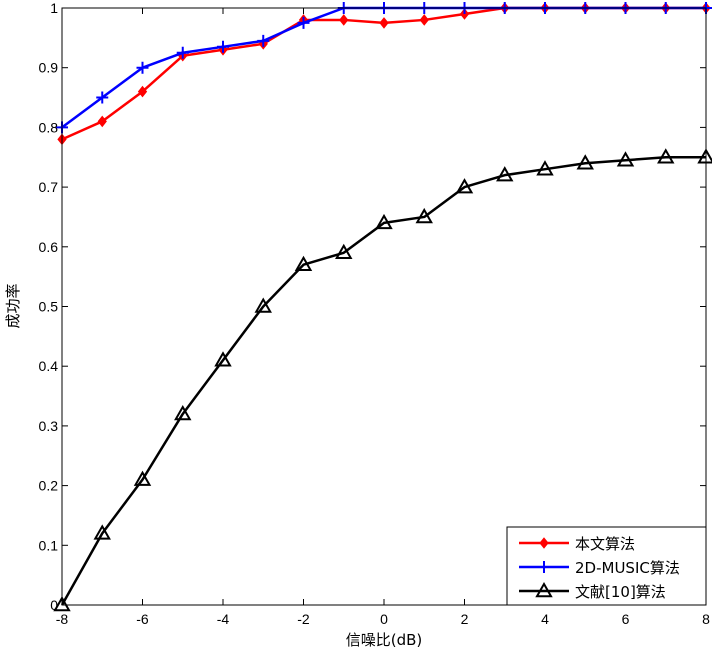 The height and width of the screenshot is (652, 712). What do you see at coordinates (49, 187) in the screenshot?
I see `y-tick-label: 0.7` at bounding box center [49, 187].